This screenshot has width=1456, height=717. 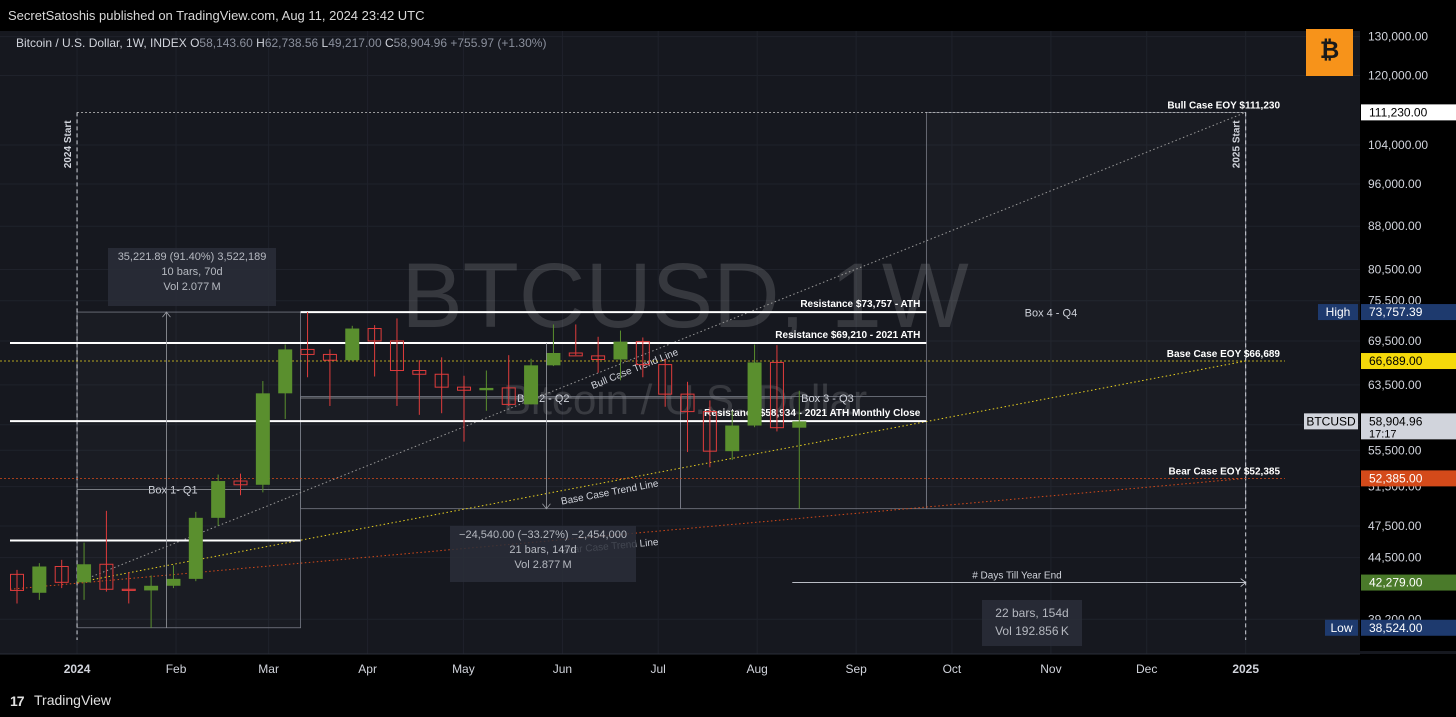 I want to click on price-tick-label: 44,500.00, so click(x=1395, y=558).